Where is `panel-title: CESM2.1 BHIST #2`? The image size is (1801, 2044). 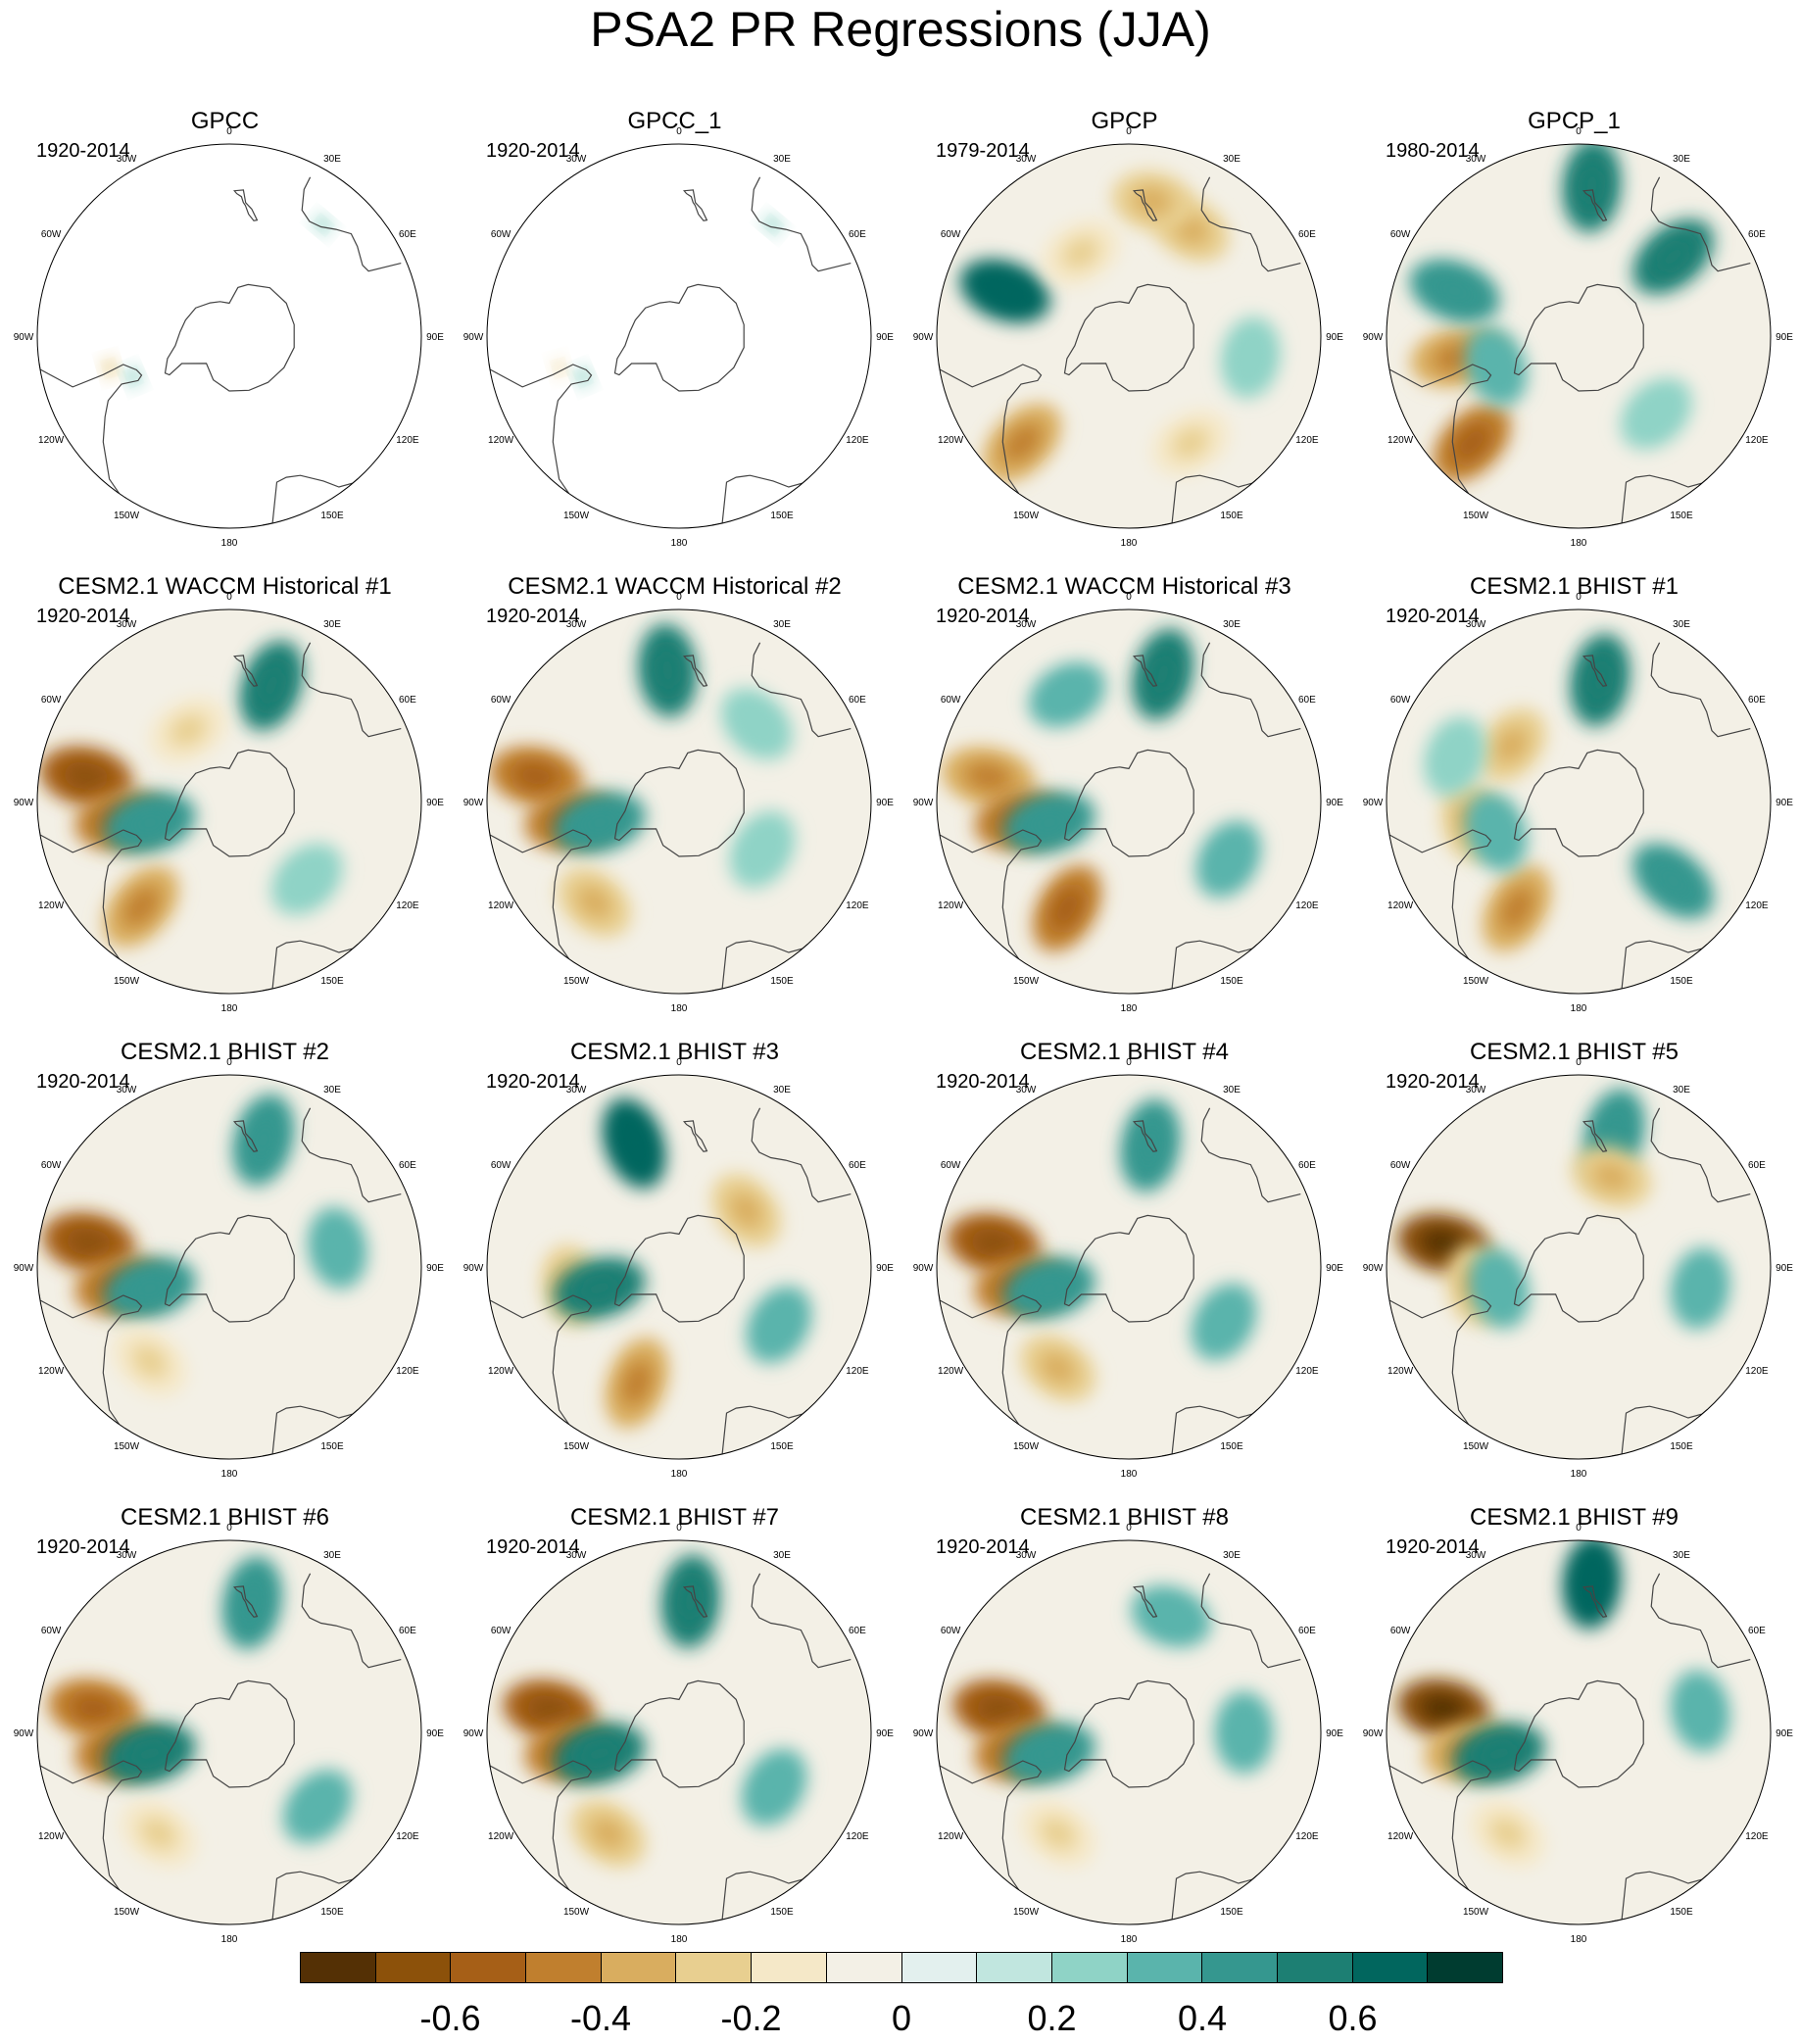
panel-title: CESM2.1 BHIST #2 is located at coordinates (225, 1052).